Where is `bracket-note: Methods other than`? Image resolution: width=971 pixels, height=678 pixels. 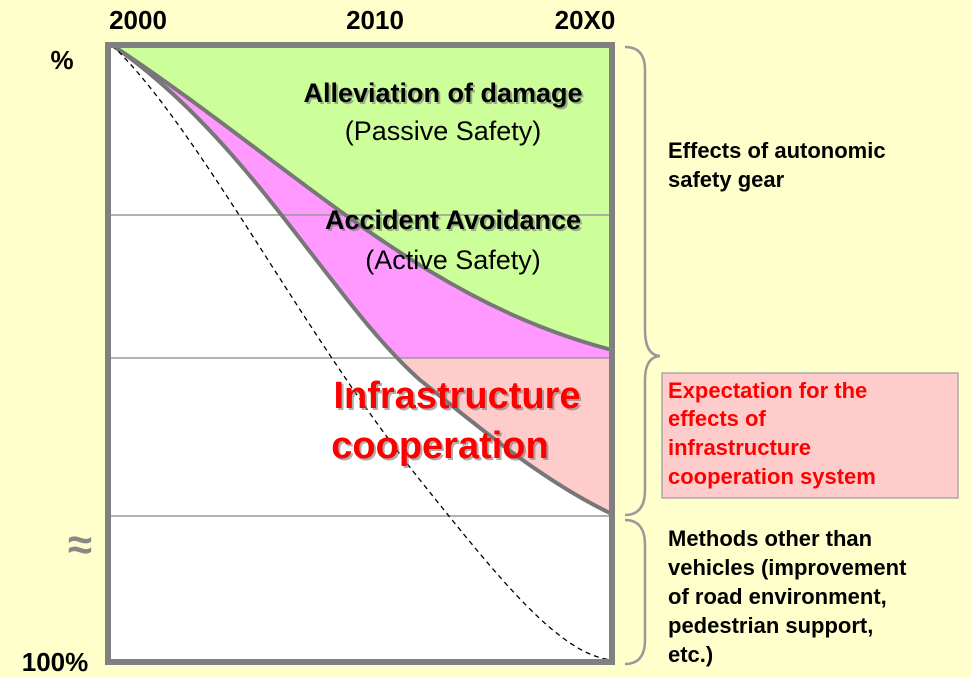
bracket-note: Methods other than is located at coordinates (770, 538).